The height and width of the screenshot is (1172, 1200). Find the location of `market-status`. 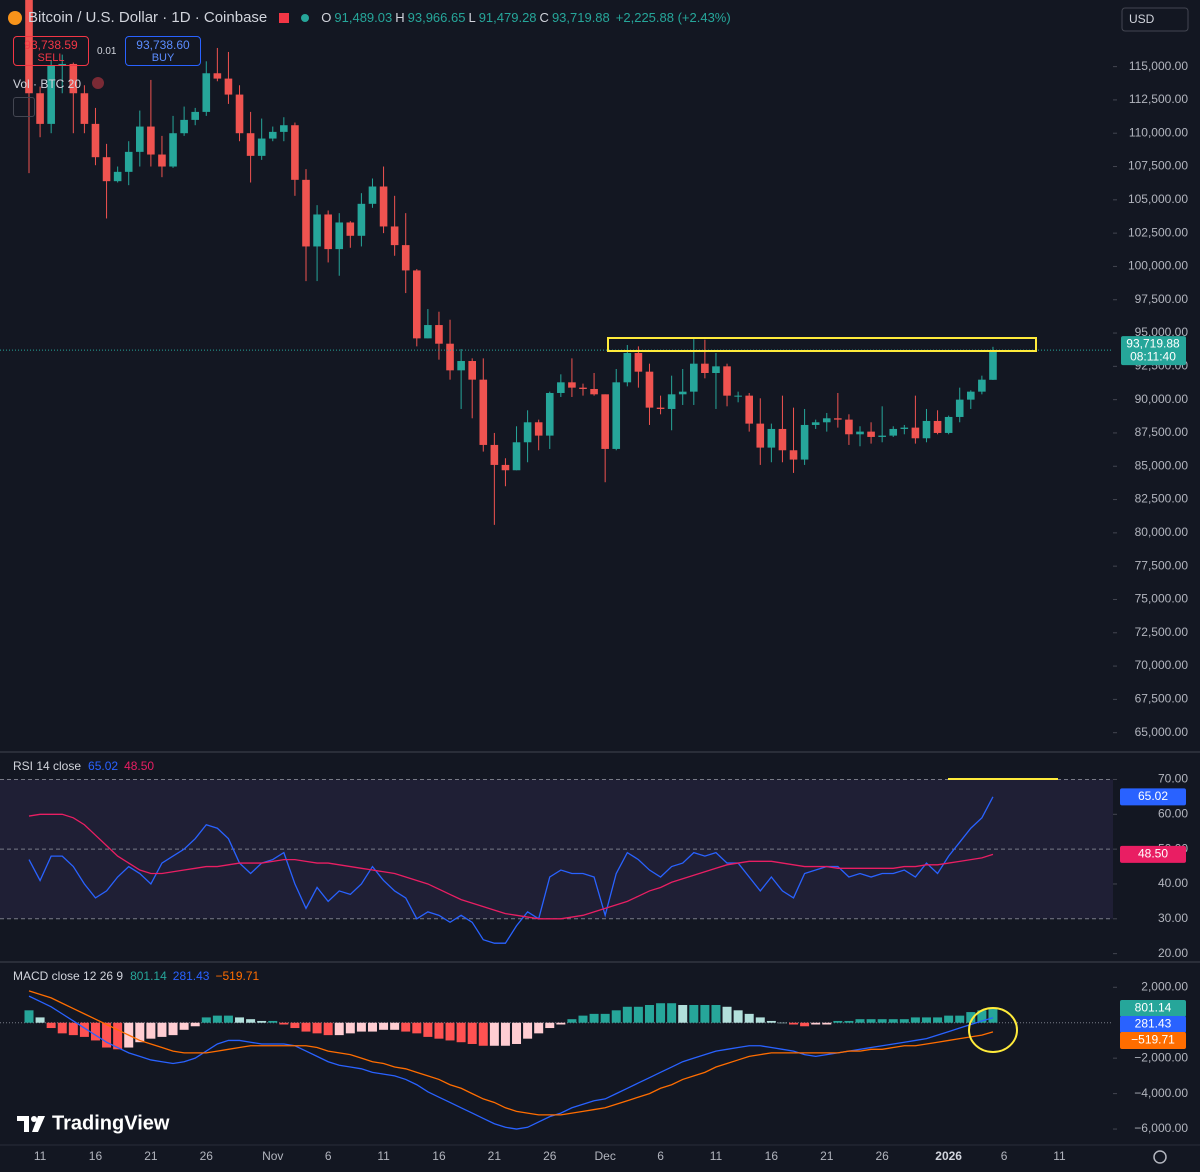

market-status is located at coordinates (305, 17).